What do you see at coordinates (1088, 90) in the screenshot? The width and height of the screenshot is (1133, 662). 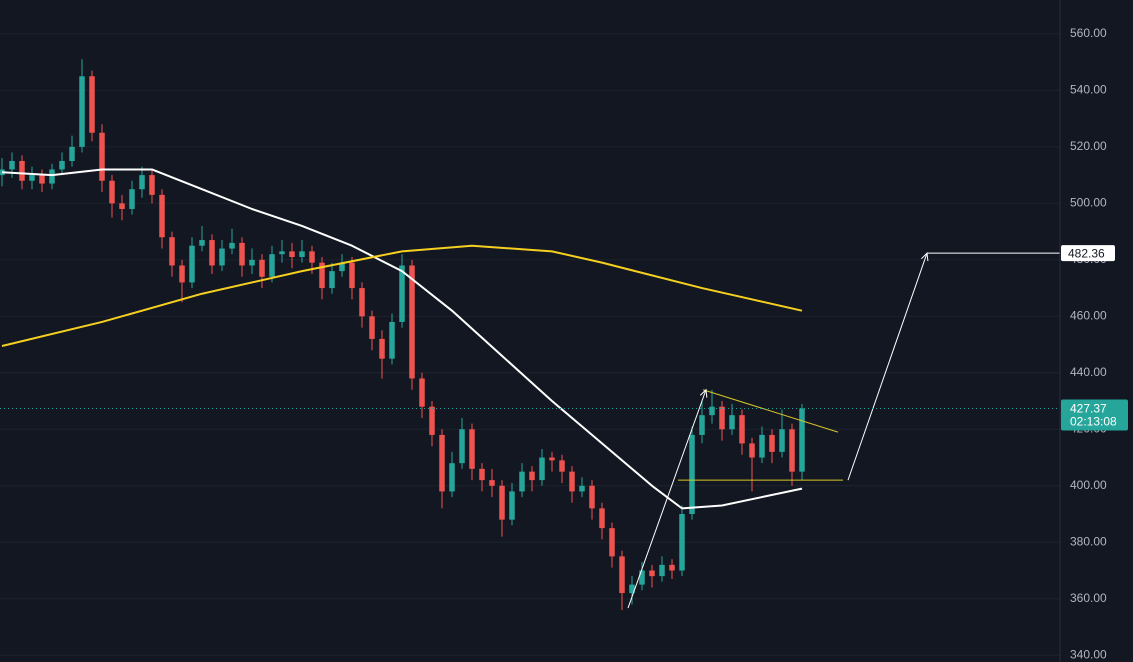 I see `y-tick-label: 540.00` at bounding box center [1088, 90].